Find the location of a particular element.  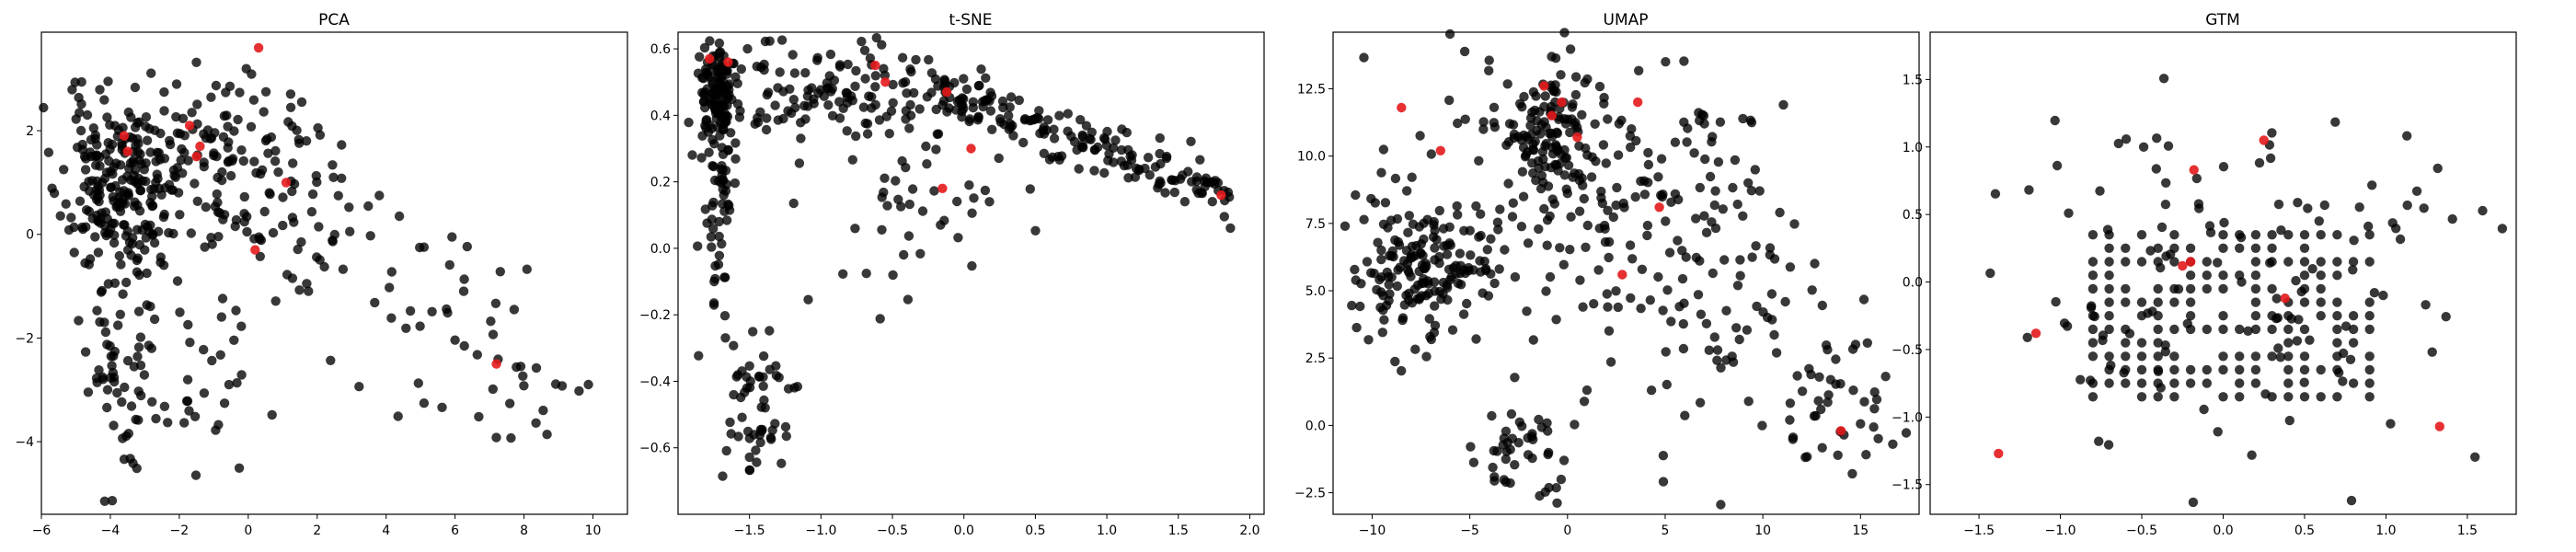

x-tick-label: 1.5 is located at coordinates (1178, 530).